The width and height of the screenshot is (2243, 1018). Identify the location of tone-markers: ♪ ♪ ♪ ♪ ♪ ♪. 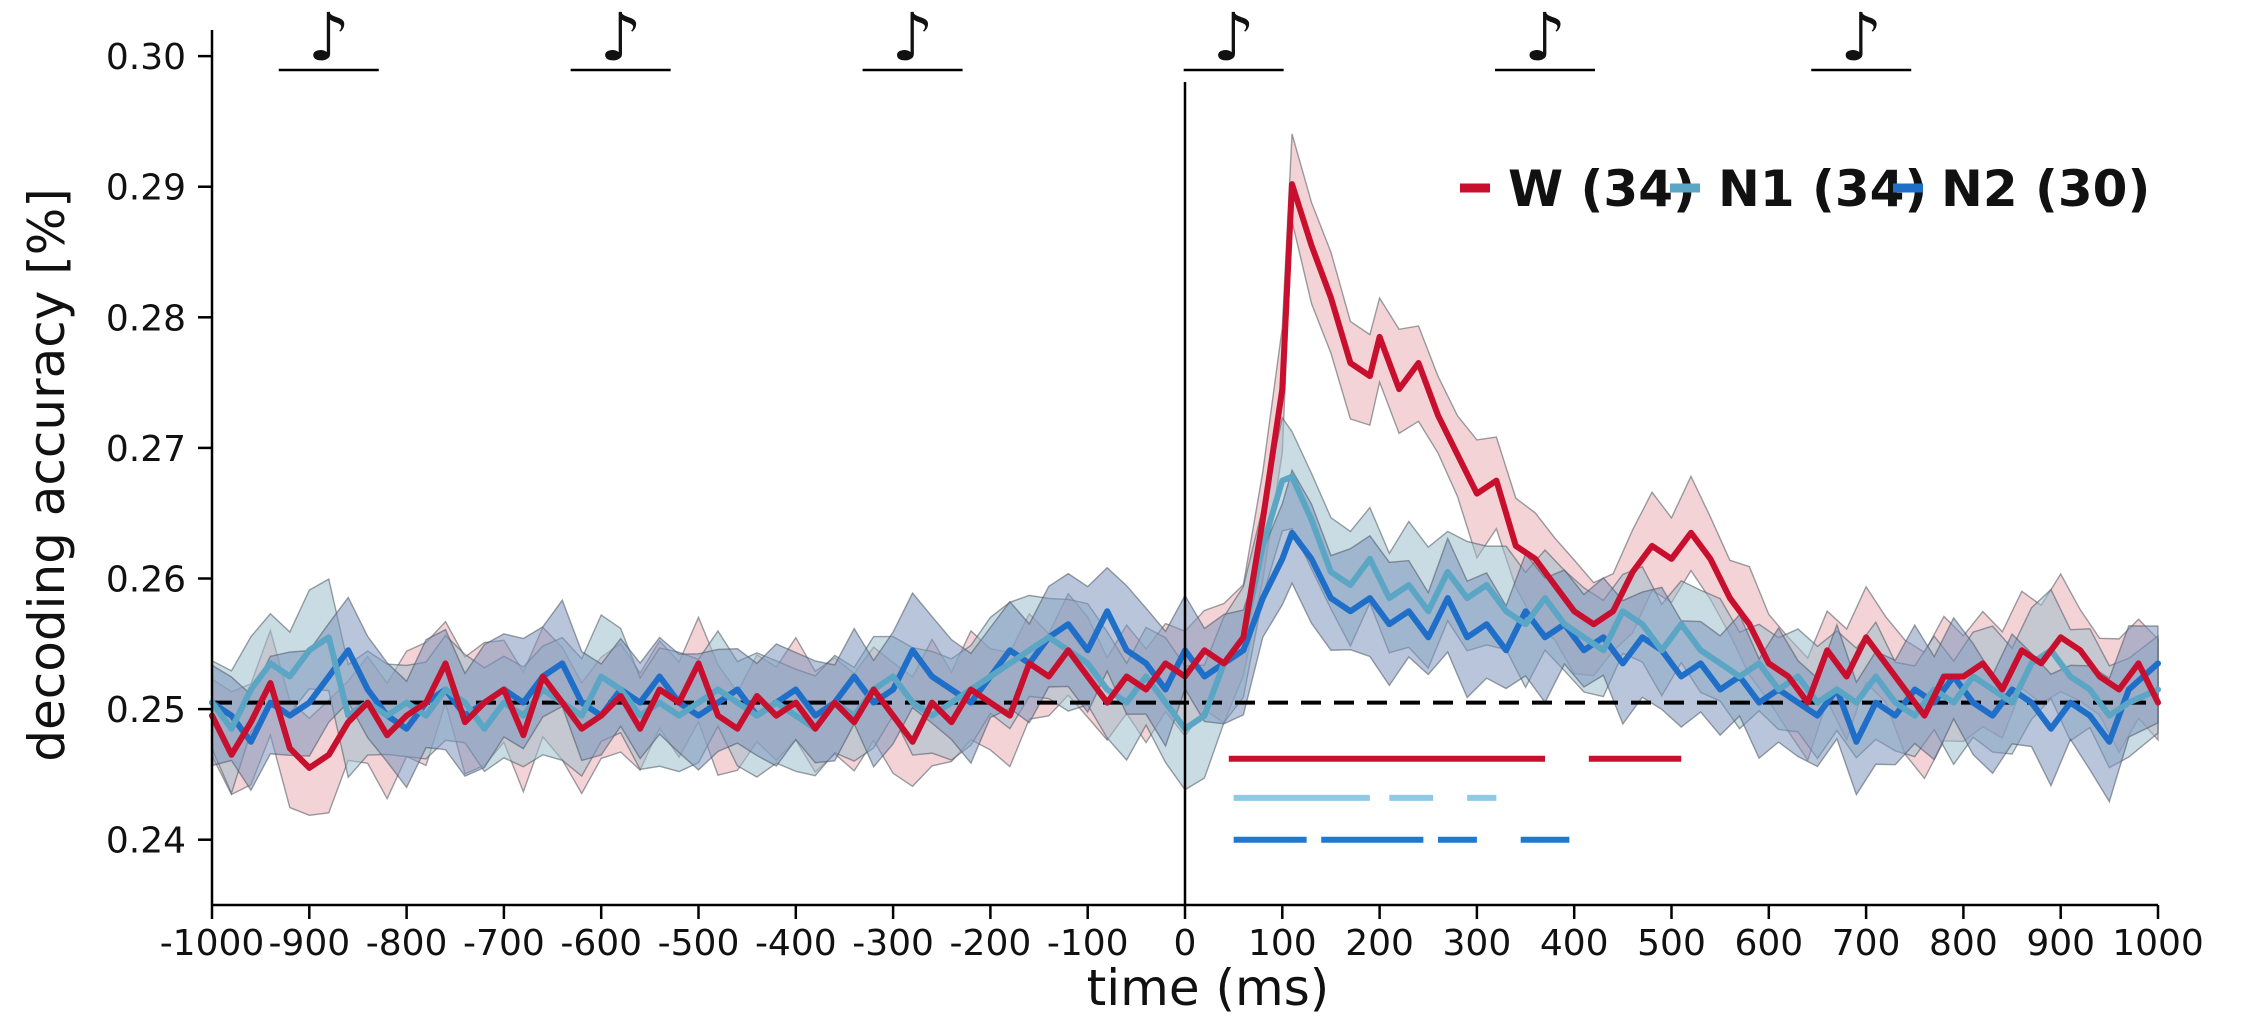
(1095, 38).